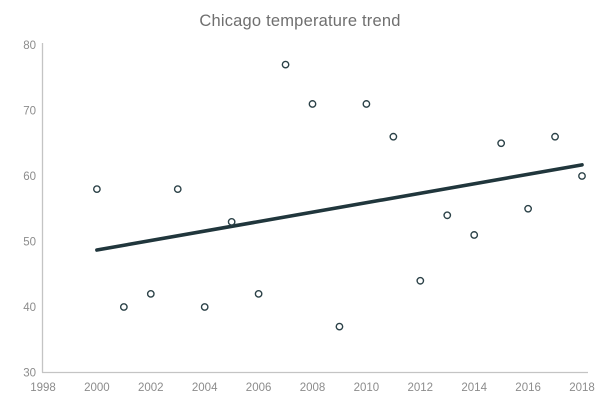 This screenshot has height=405, width=600. Describe the element at coordinates (151, 388) in the screenshot. I see `x-tick-label: 2002` at that location.